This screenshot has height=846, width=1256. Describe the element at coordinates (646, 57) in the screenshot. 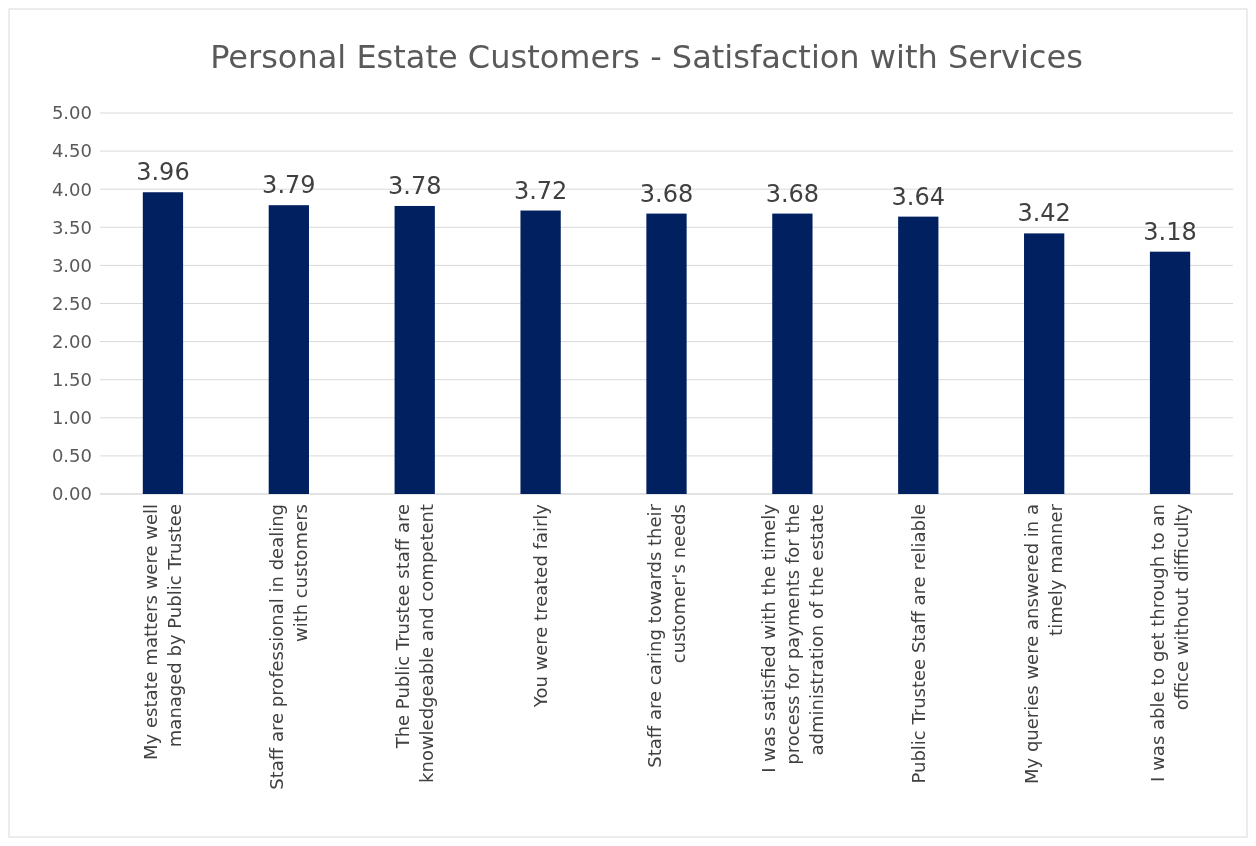

I see `chart-title: Personal Estate Customers - Satisfaction with Services` at that location.